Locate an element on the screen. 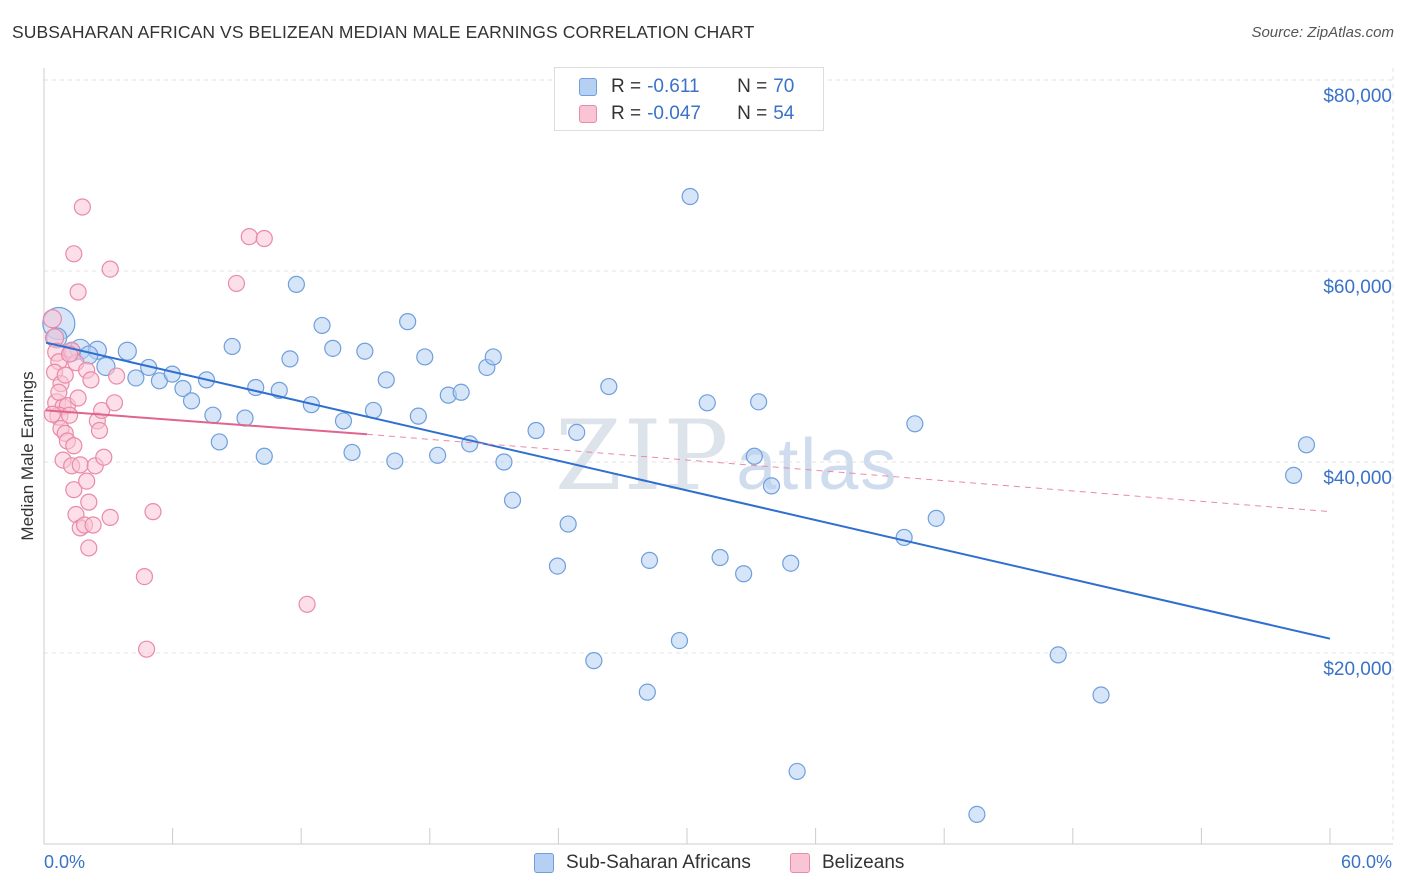 This screenshot has height=892, width=1406. x-tick-label-max: 60.0% is located at coordinates (1366, 862).